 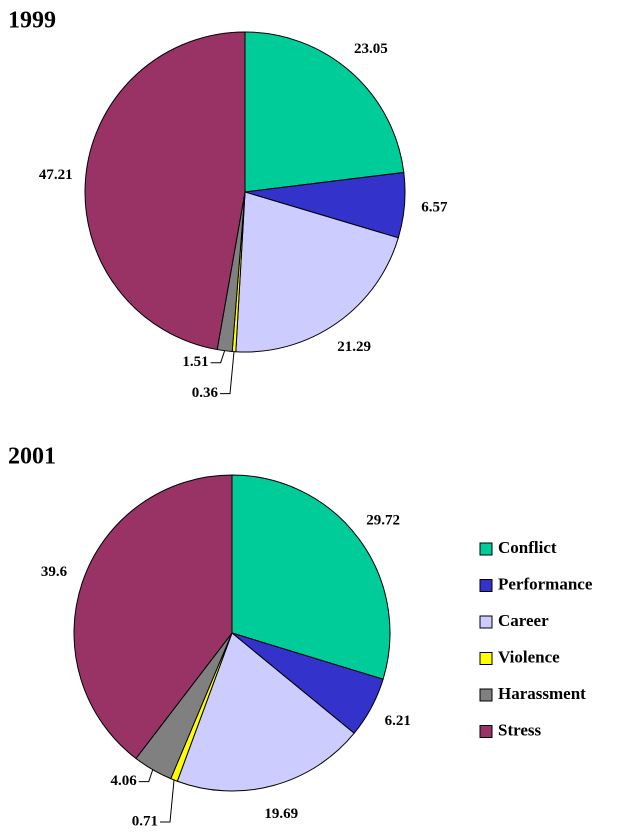 I want to click on data-label: 47.21, so click(x=56, y=175).